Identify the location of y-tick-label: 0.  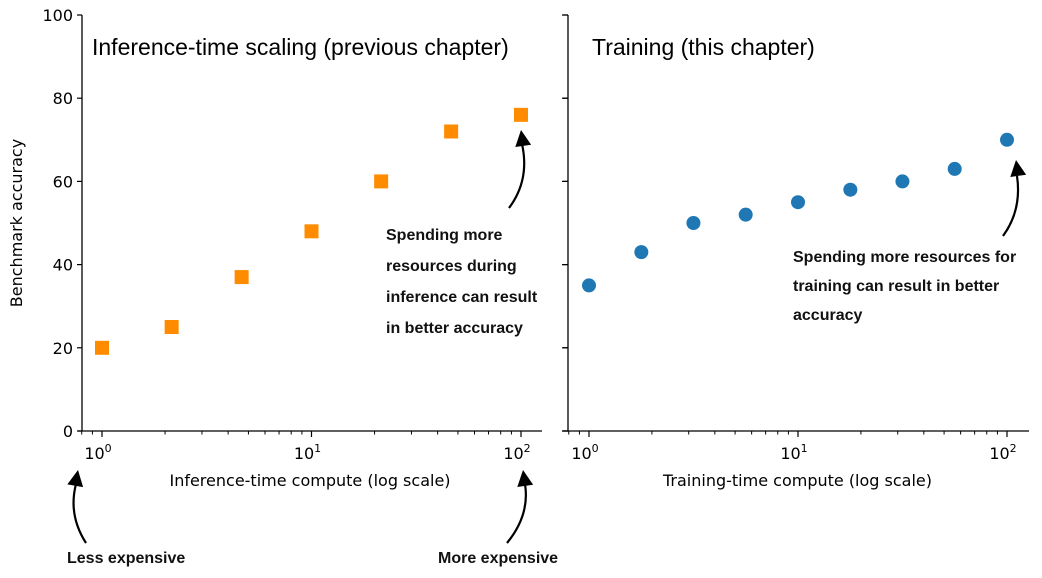
(68, 431).